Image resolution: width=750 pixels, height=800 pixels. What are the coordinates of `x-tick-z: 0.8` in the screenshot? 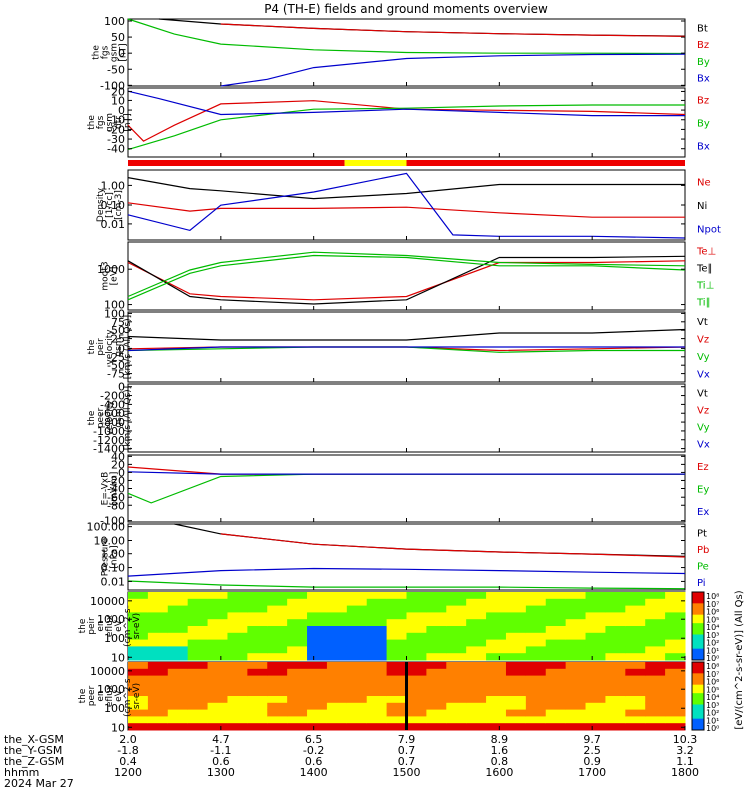 It's located at (500, 761).